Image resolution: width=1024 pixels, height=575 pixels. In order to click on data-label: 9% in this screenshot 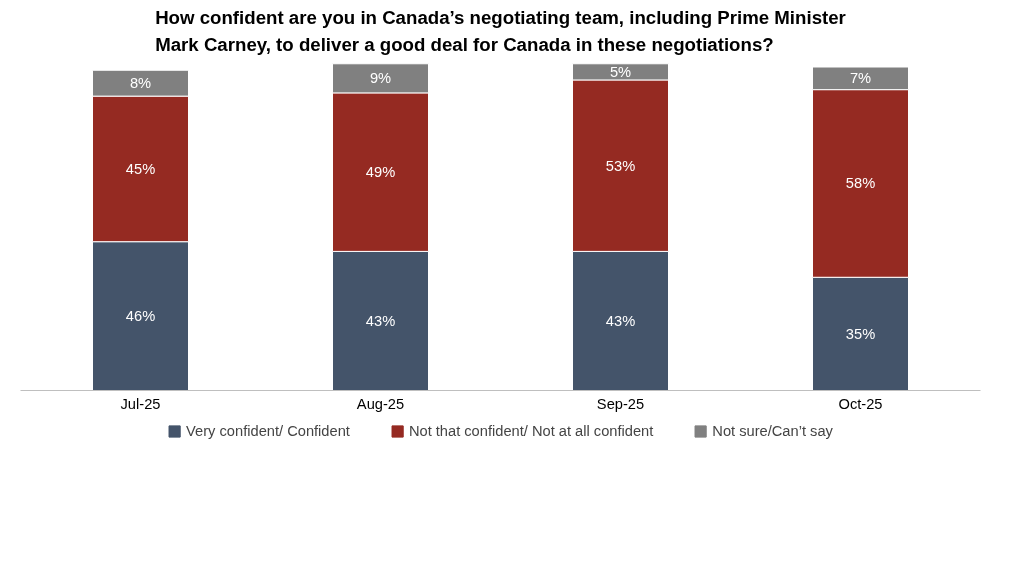, I will do `click(380, 78)`.